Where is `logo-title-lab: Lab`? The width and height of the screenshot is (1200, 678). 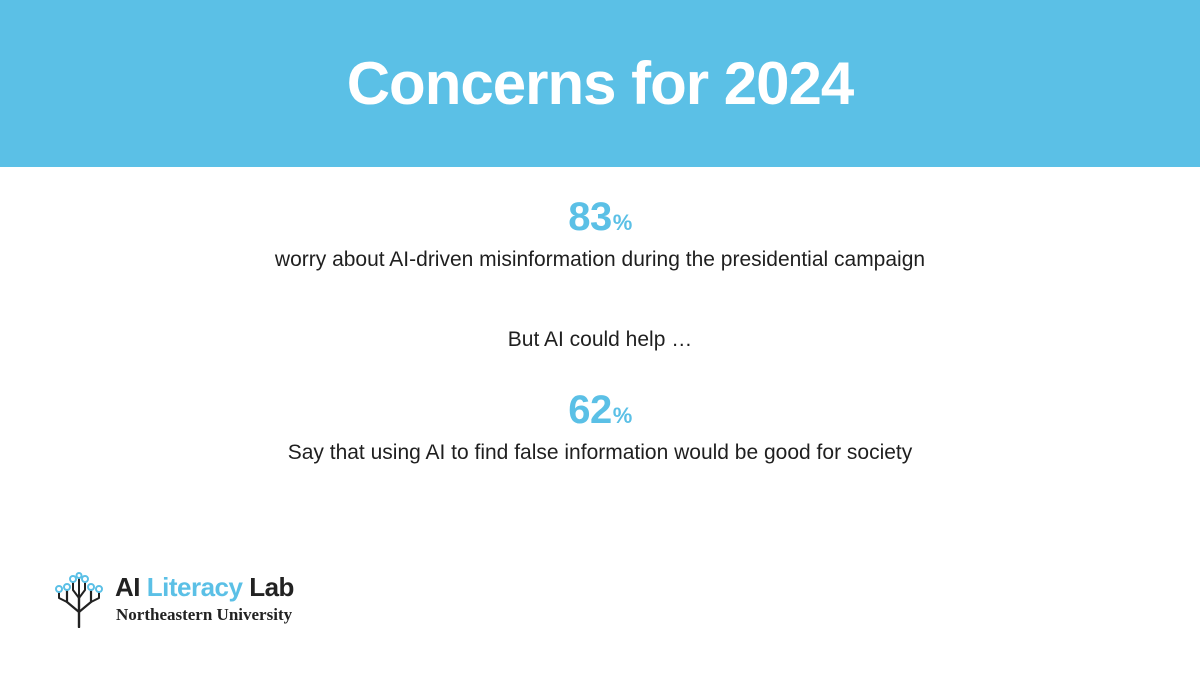
logo-title-lab: Lab is located at coordinates (271, 587).